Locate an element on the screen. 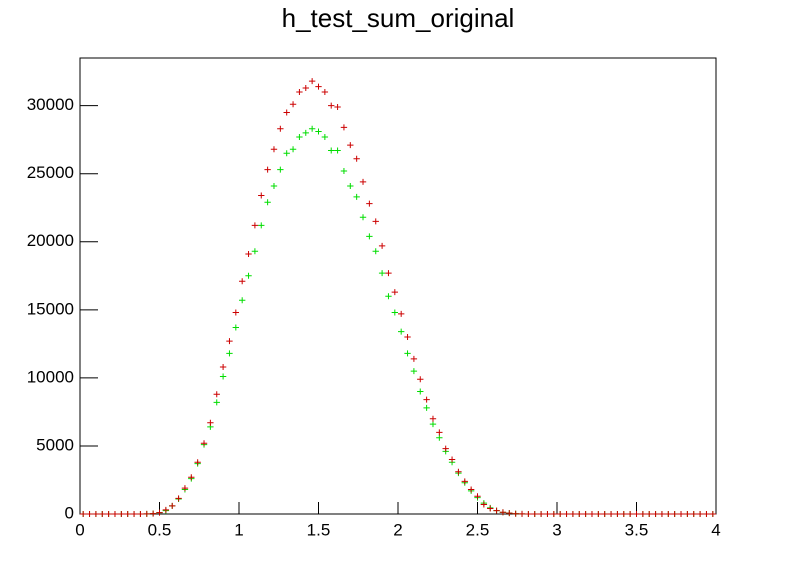 The width and height of the screenshot is (796, 572). y-tick-label: 10000 is located at coordinates (50, 376).